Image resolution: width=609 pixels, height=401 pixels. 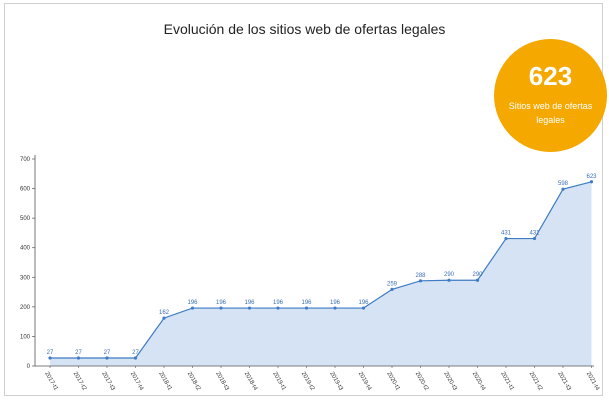 I want to click on x-tick-label: 2017-t3, so click(x=108, y=381).